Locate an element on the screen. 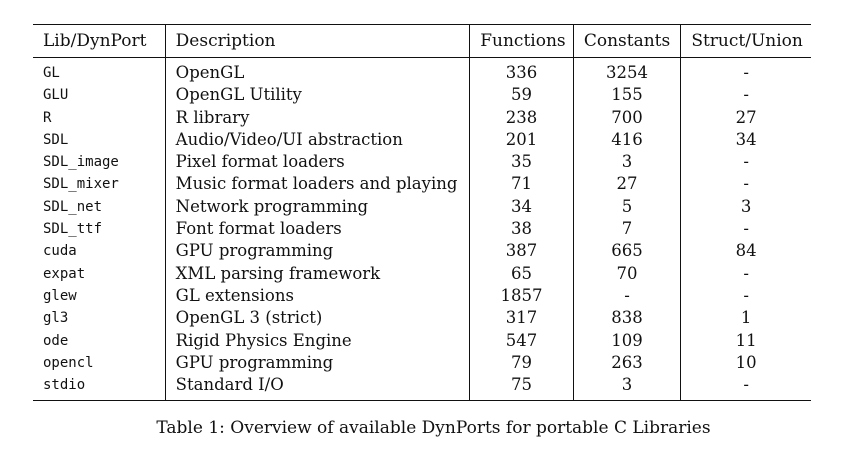 Image resolution: width=867 pixels, height=456 pixels. cell-description: R library is located at coordinates (317, 117).